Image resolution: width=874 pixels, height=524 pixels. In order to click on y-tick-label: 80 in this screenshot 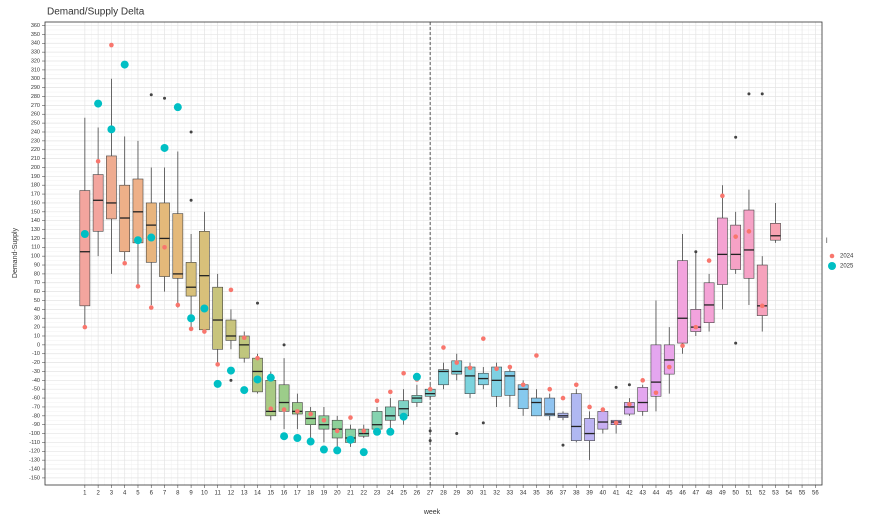, I will do `click(37, 274)`.